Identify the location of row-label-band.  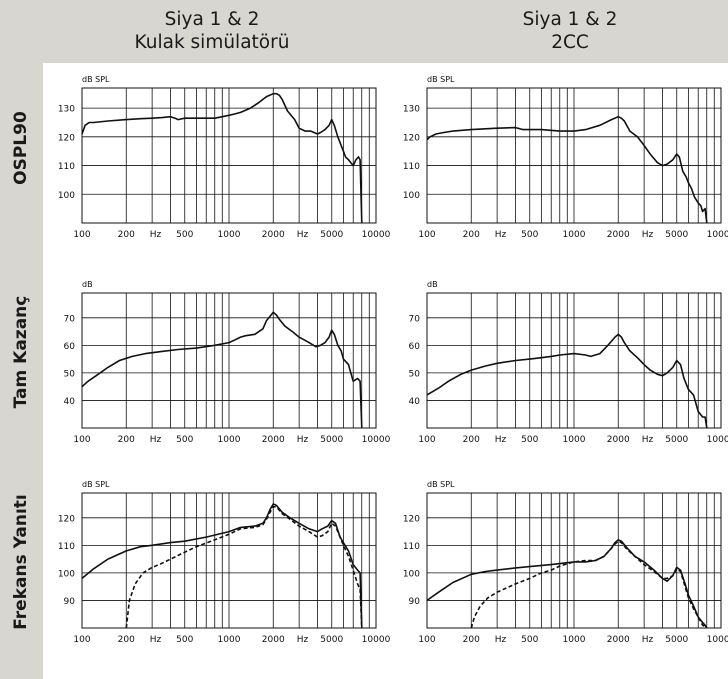
(21, 371).